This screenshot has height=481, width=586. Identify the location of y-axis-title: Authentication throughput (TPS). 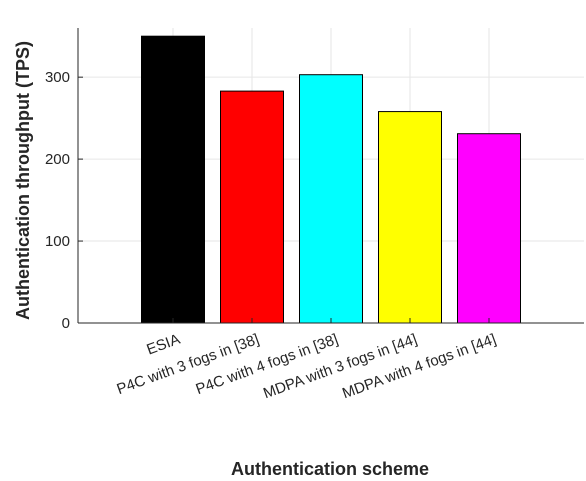
(23, 180).